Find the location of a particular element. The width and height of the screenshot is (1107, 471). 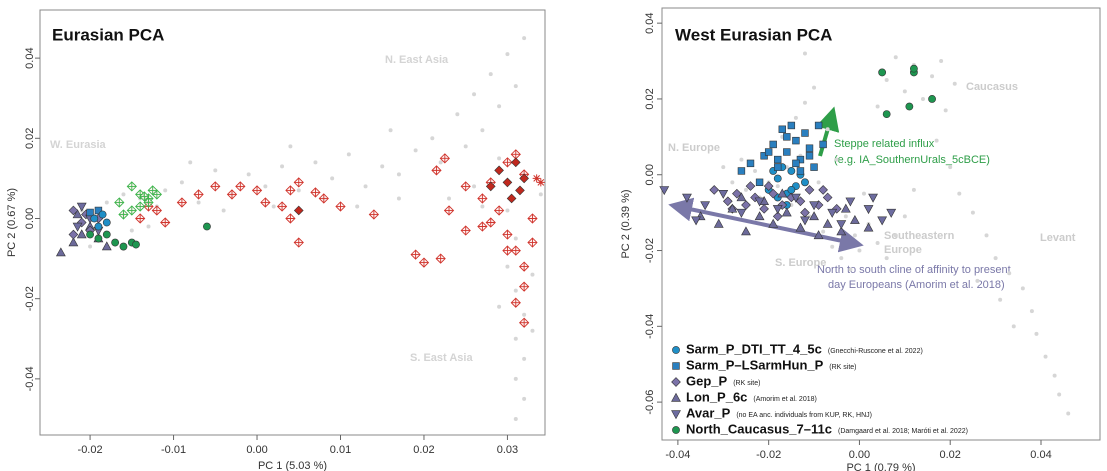

annotation: W. Eurasia is located at coordinates (78, 145).